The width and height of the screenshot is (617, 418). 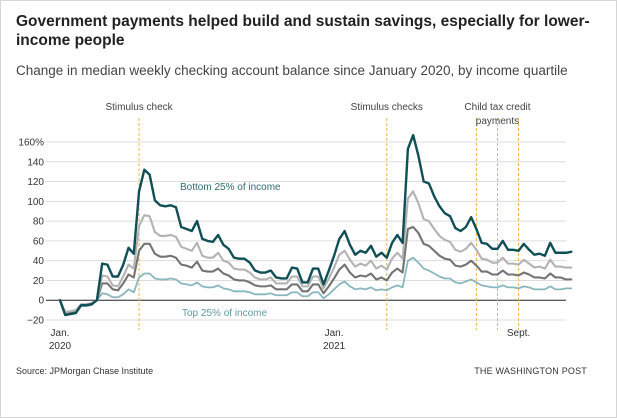 What do you see at coordinates (31, 143) in the screenshot?
I see `y-tick-label: 160%` at bounding box center [31, 143].